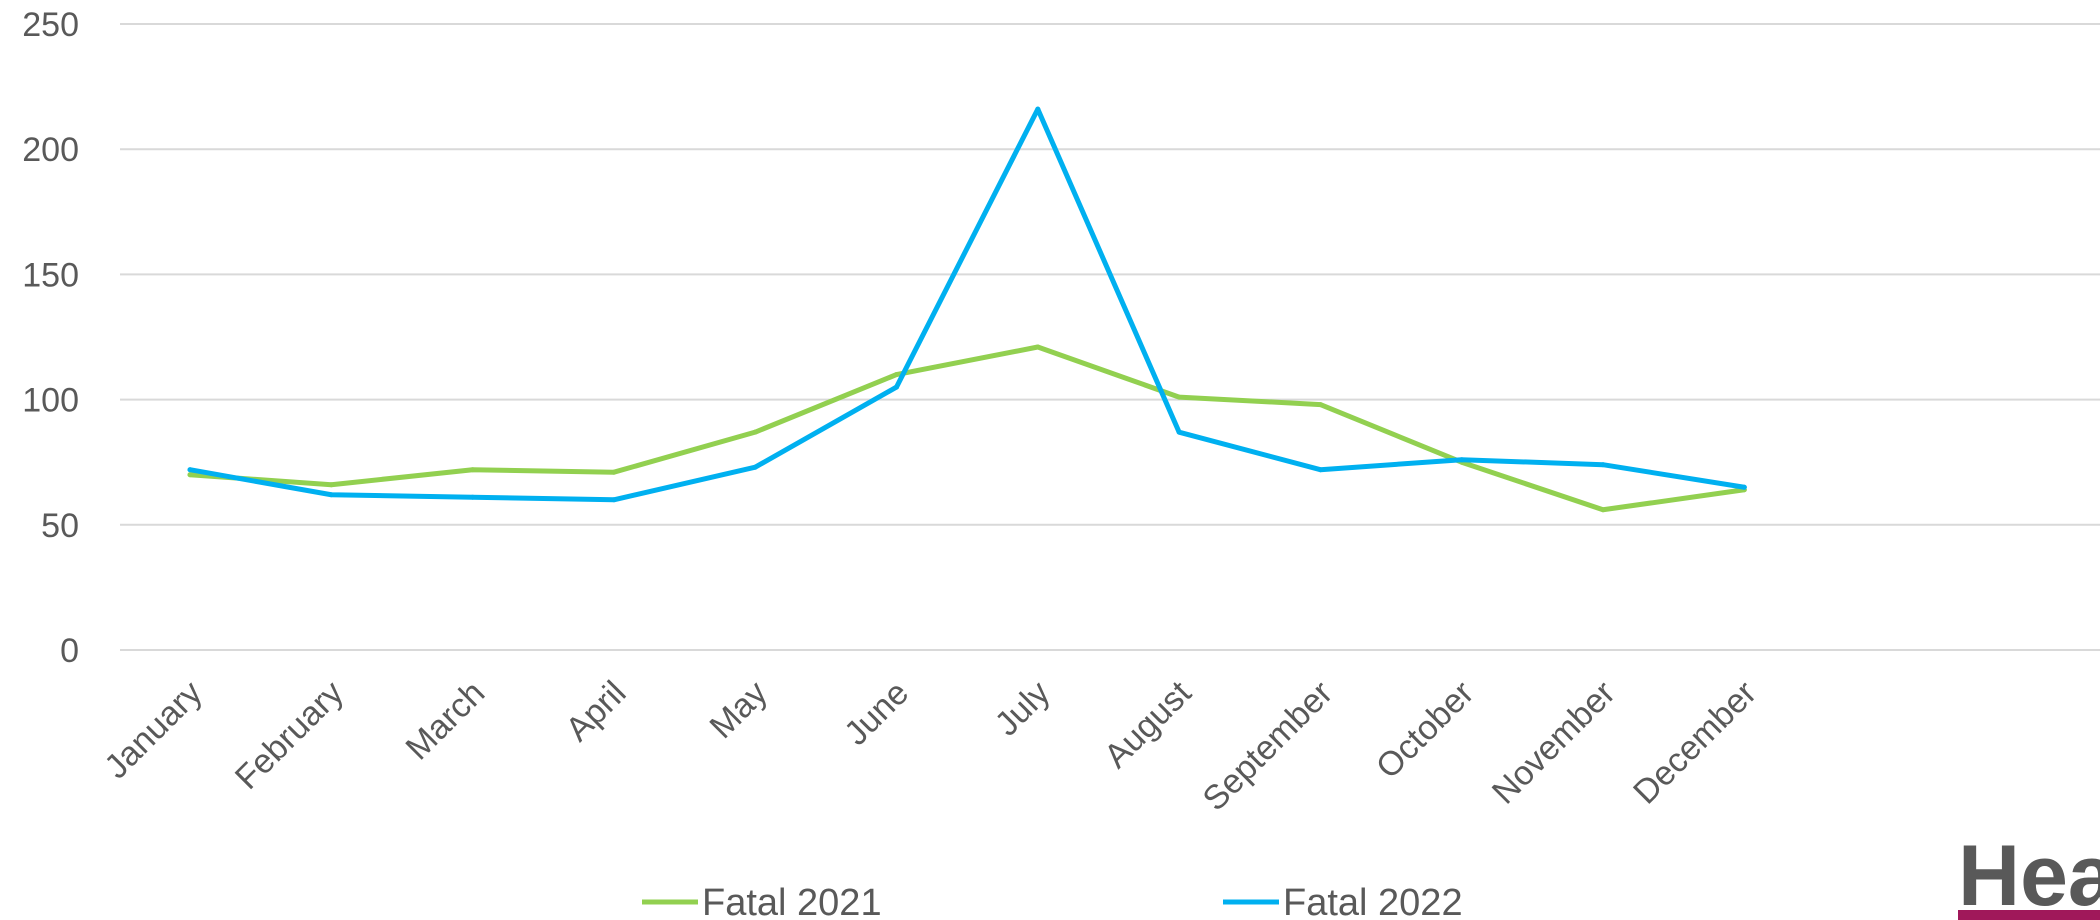 This screenshot has width=2100, height=920. What do you see at coordinates (596, 711) in the screenshot?
I see `x-tick-label-april: April` at bounding box center [596, 711].